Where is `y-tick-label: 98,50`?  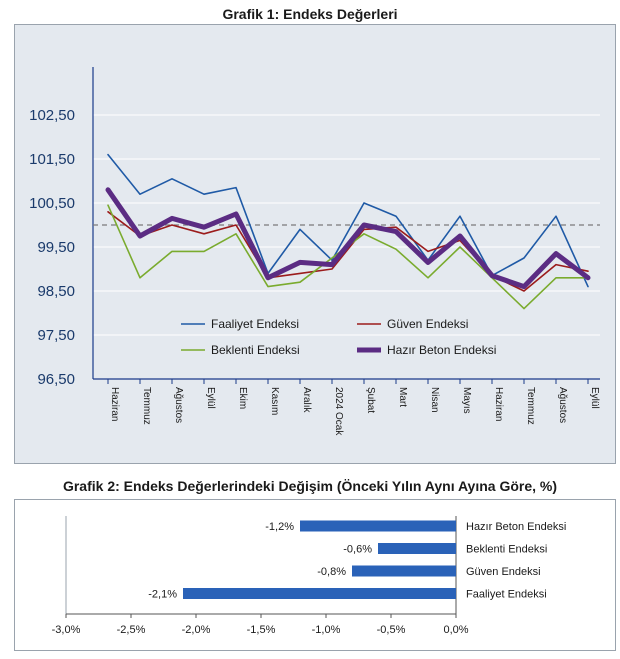
y-tick-label: 98,50 is located at coordinates (56, 291).